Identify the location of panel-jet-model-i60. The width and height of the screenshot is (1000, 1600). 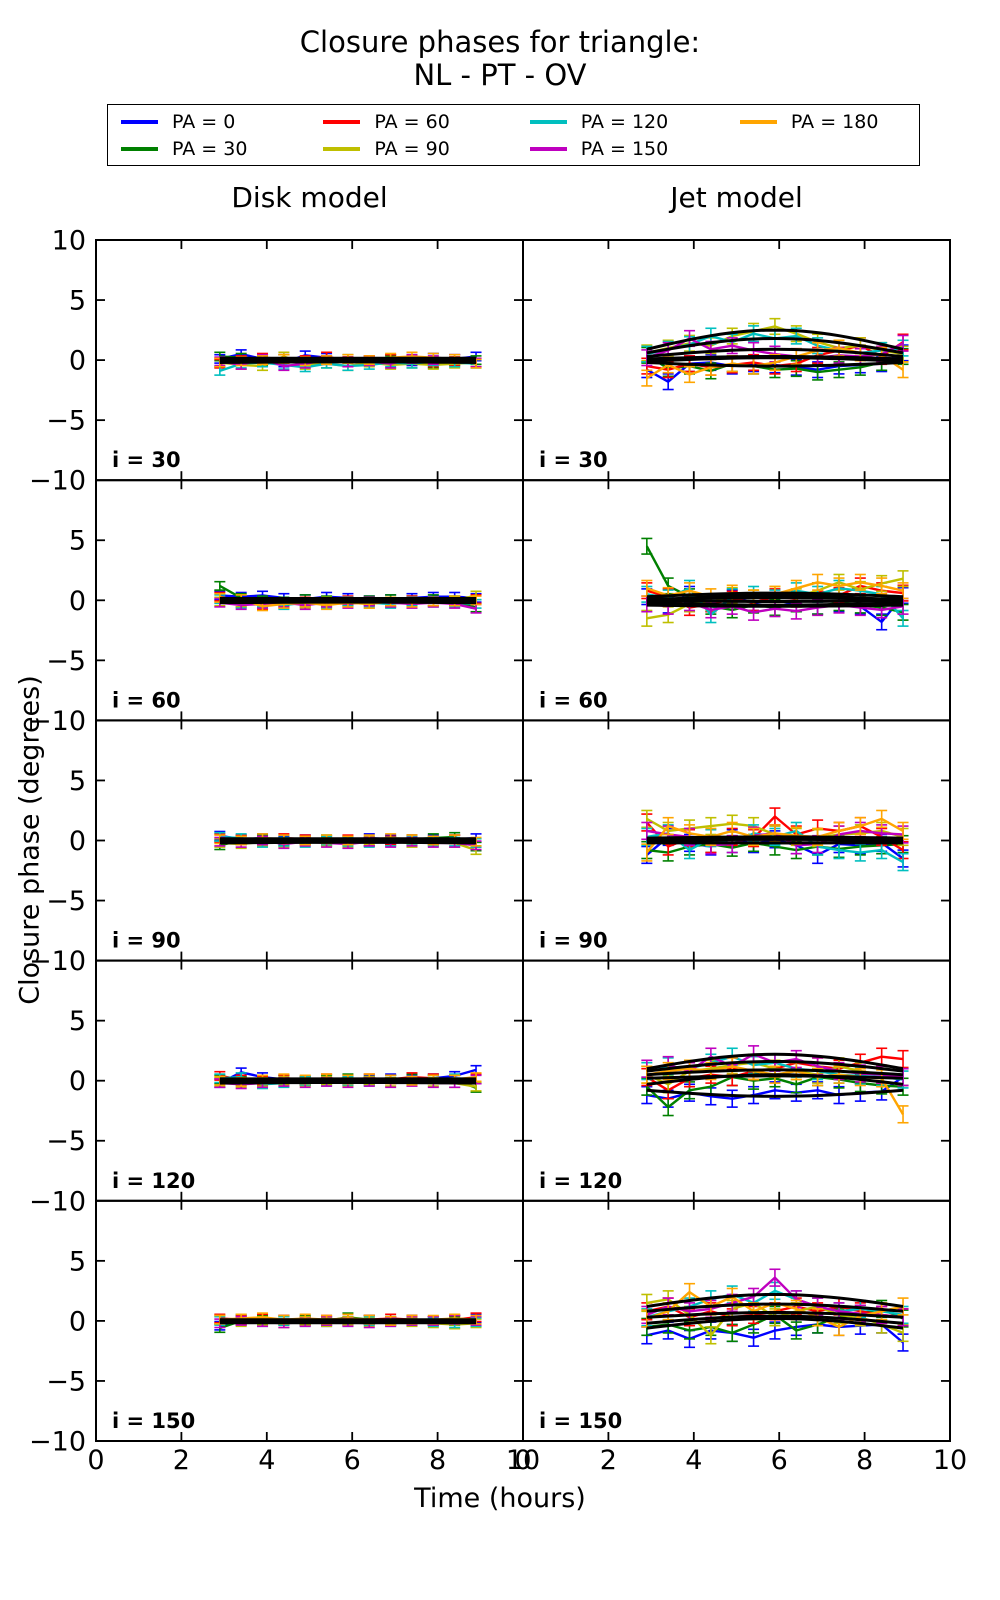
(775, 584).